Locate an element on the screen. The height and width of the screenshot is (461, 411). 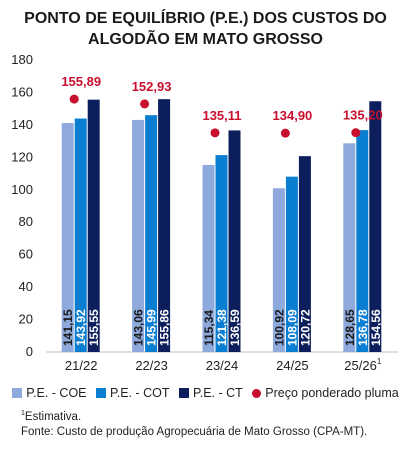
legend-marker-preco is located at coordinates (257, 393).